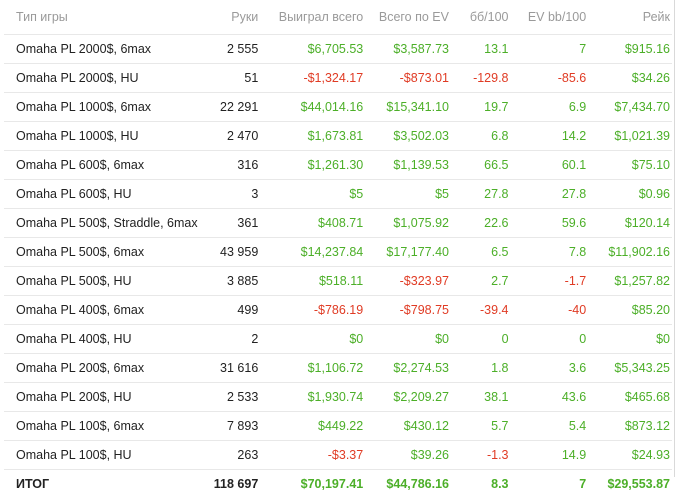 This screenshot has width=677, height=498. What do you see at coordinates (310, 49) in the screenshot?
I see `won-total-cell: $6,705.53` at bounding box center [310, 49].